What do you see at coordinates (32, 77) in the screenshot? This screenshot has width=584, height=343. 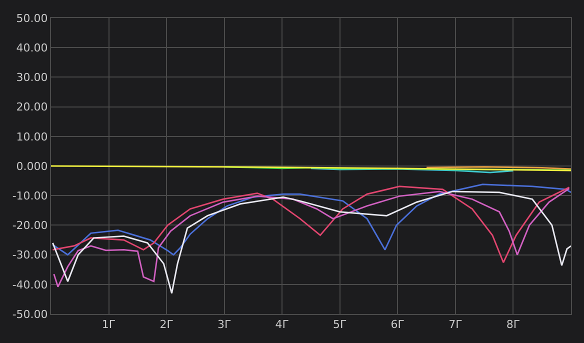 I see `y-tick-label: 30.00` at bounding box center [32, 77].